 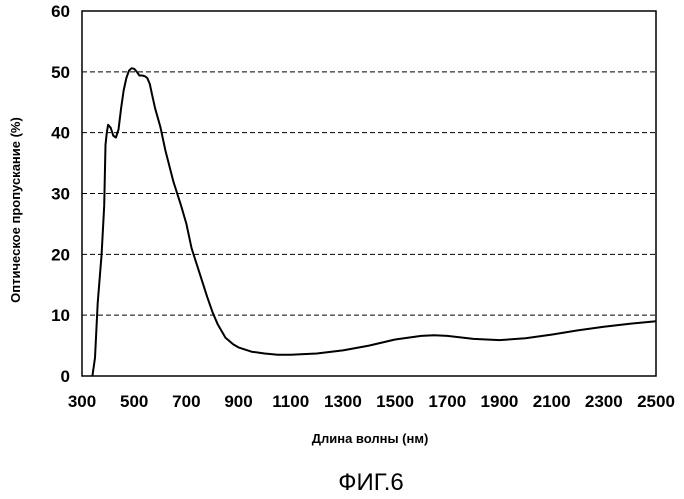 I want to click on x-tick-label: 700, so click(x=186, y=401).